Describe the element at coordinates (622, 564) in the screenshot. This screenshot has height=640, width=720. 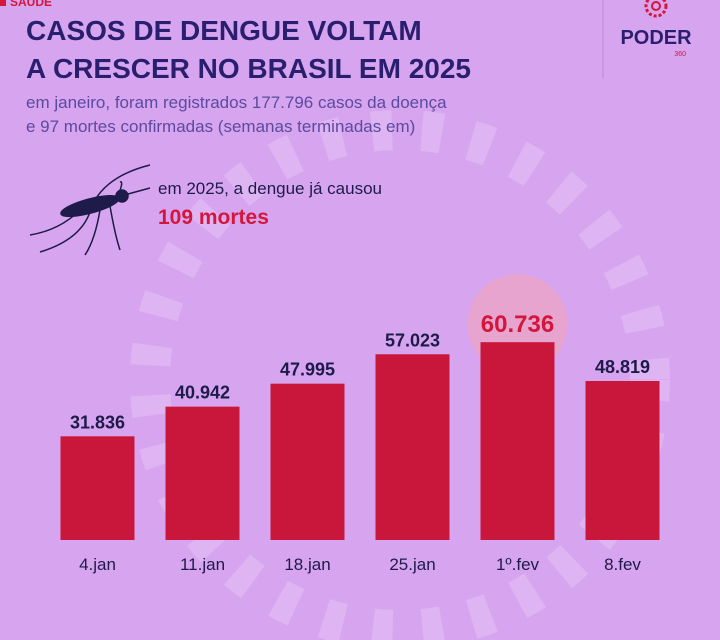
I see `x-tick-label: 8.fev` at that location.